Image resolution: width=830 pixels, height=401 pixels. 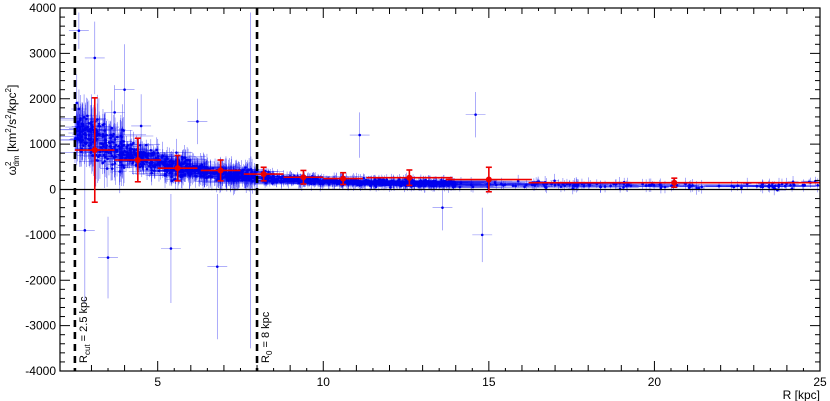 What do you see at coordinates (655, 382) in the screenshot?
I see `x-tick-label: 20` at bounding box center [655, 382].